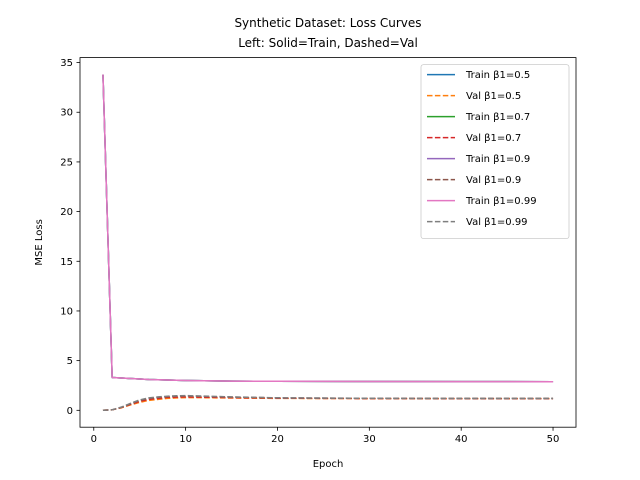 The height and width of the screenshot is (480, 640). What do you see at coordinates (461, 439) in the screenshot?
I see `x-tick-label: 40` at bounding box center [461, 439].